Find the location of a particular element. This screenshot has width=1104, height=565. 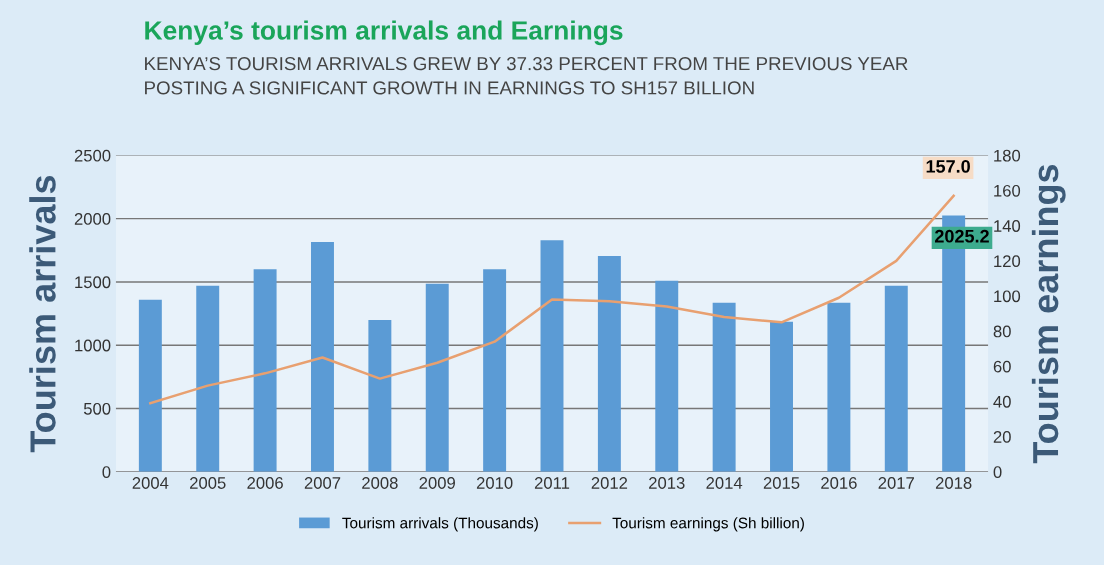

y2-tick-label: 80 is located at coordinates (1002, 331).